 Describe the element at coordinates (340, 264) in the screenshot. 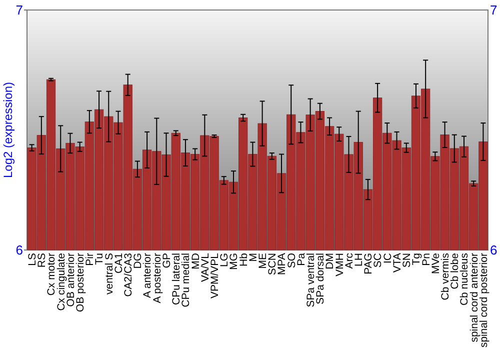

I see `x-tick-label: VMH` at that location.